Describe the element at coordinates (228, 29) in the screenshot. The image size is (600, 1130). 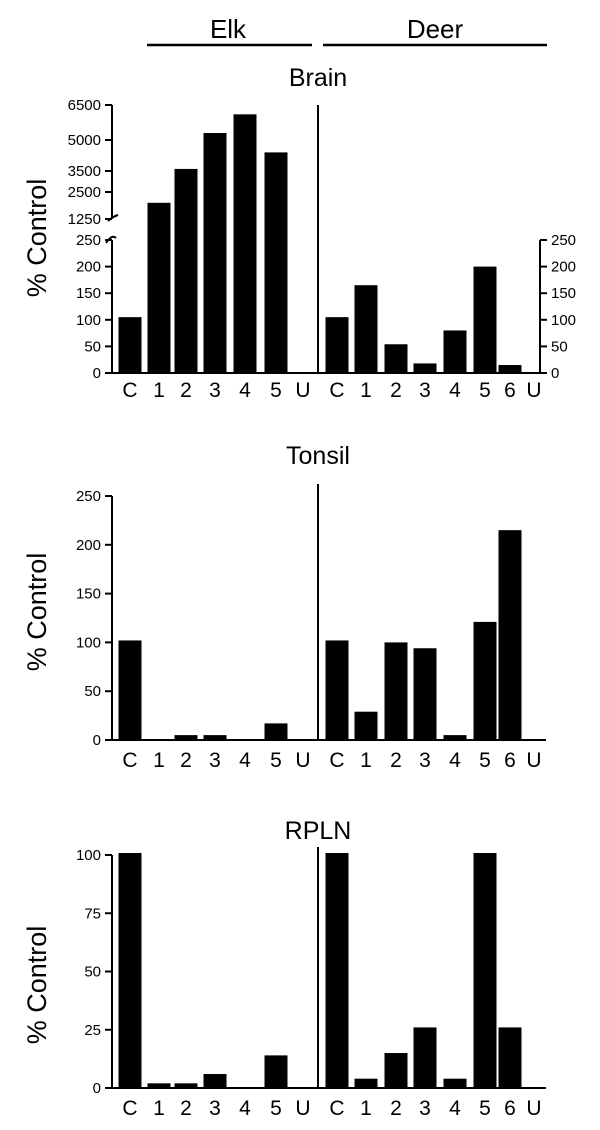
I see `group-label-elk: Elk` at that location.